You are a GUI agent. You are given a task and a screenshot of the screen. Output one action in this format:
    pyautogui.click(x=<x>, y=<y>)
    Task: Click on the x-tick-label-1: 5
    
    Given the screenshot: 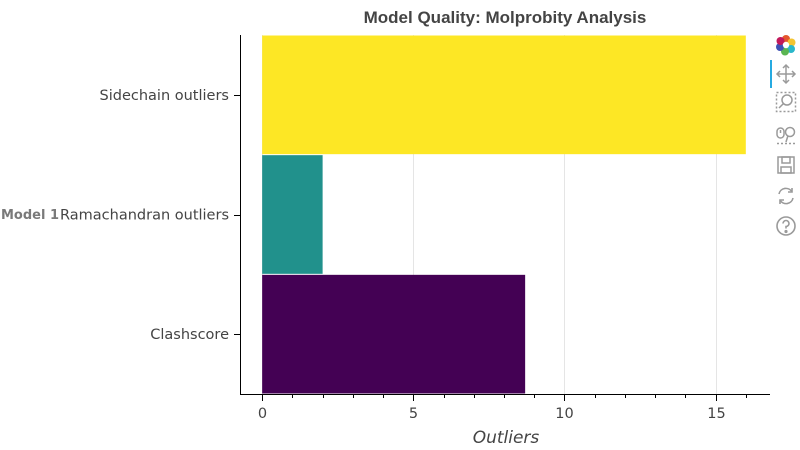 What is the action you would take?
    pyautogui.click(x=413, y=414)
    